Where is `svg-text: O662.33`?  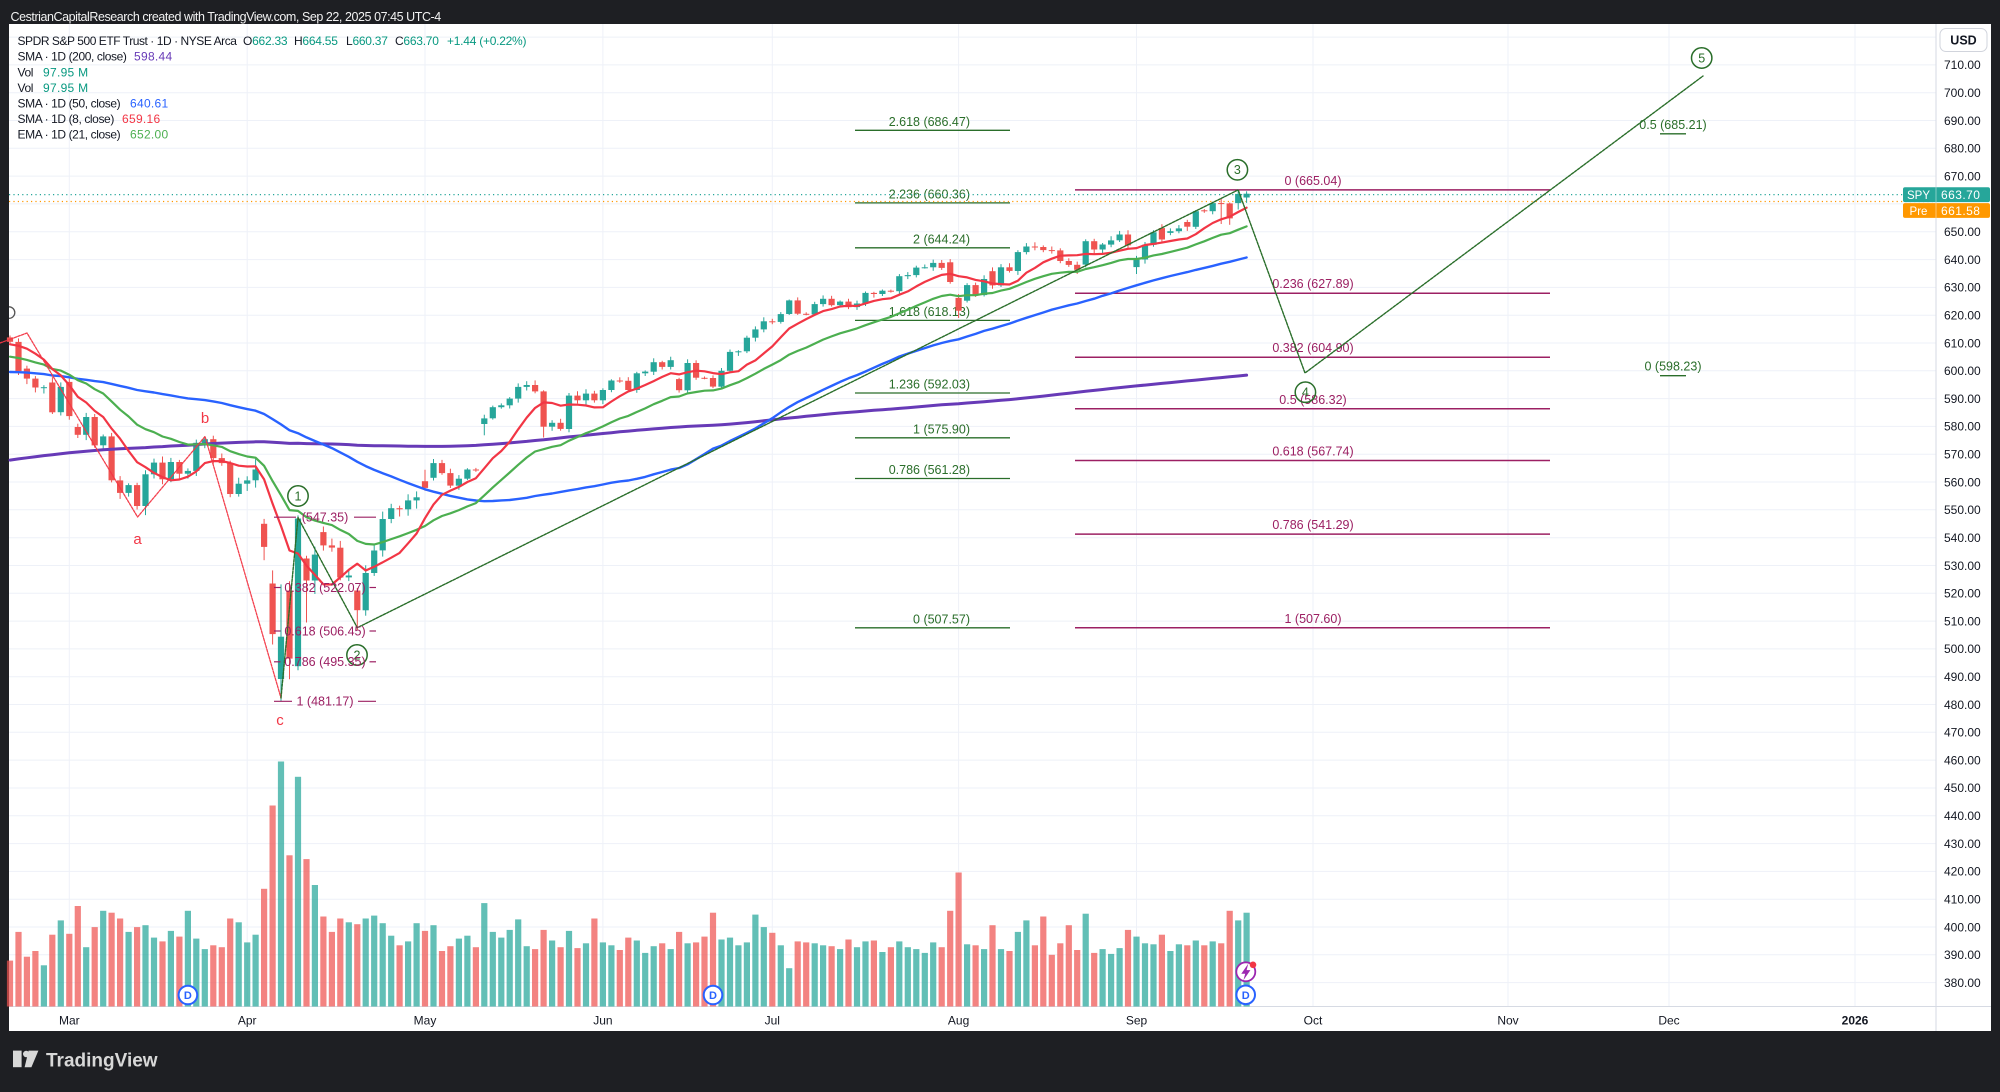 svg-text: O662.33 is located at coordinates (265, 41).